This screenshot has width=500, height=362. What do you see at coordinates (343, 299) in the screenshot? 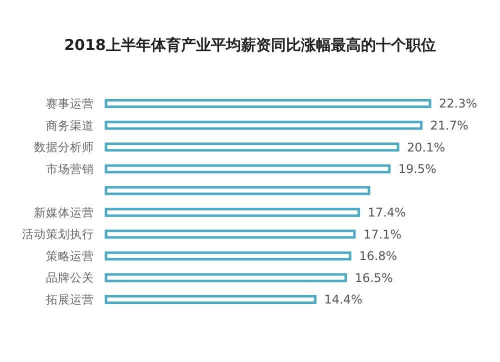
I see `data-label: 14.4%` at bounding box center [343, 299].